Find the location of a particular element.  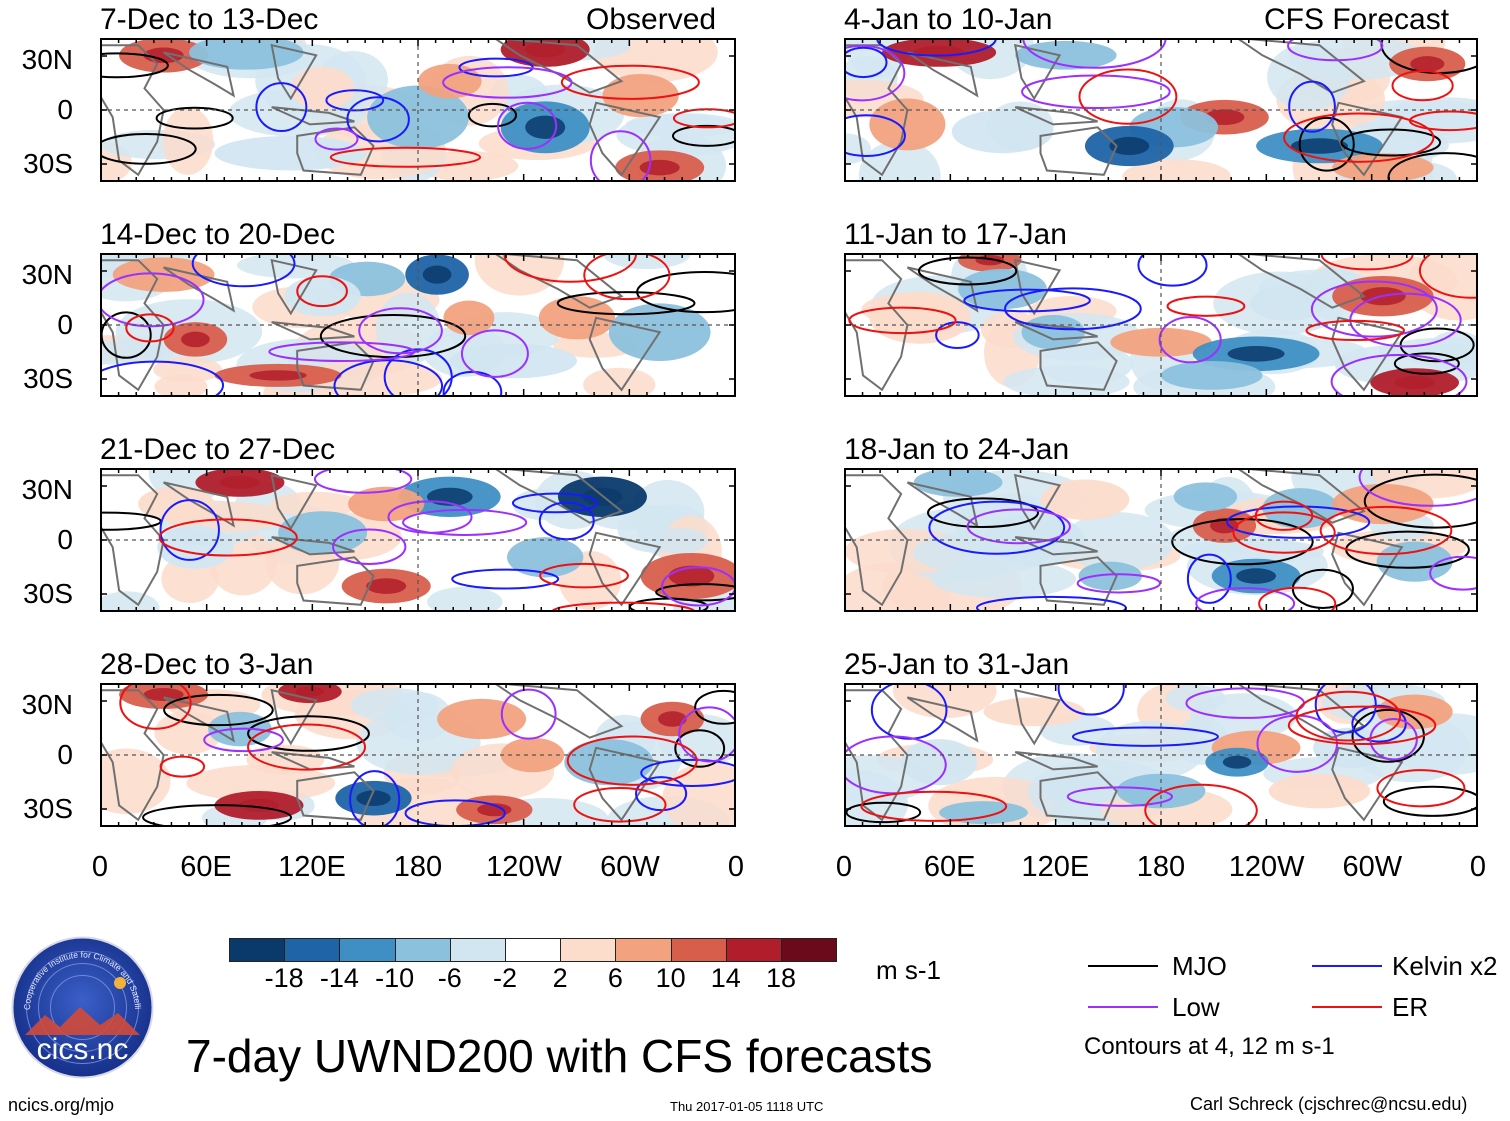

chart-title: 7-day UWND200 with CFS forecasts is located at coordinates (559, 1056).